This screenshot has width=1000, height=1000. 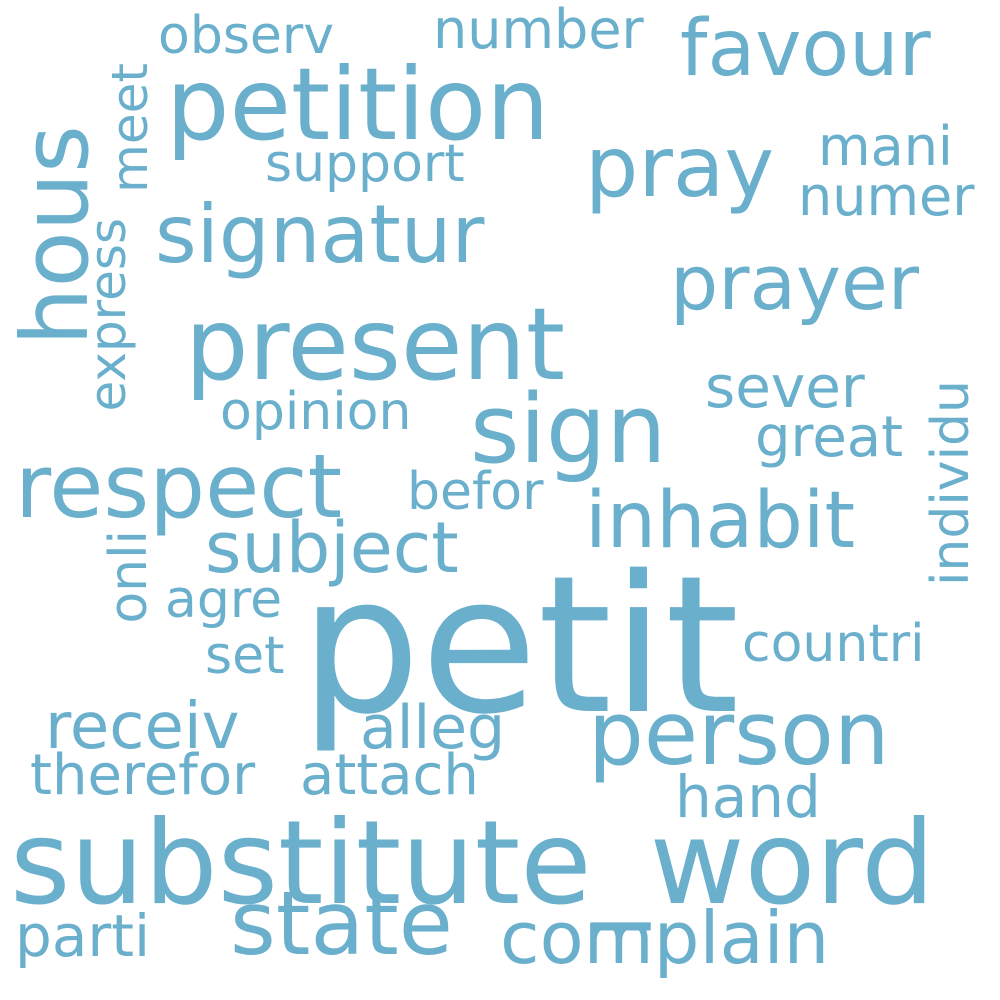 I want to click on word-state: state, so click(x=341, y=923).